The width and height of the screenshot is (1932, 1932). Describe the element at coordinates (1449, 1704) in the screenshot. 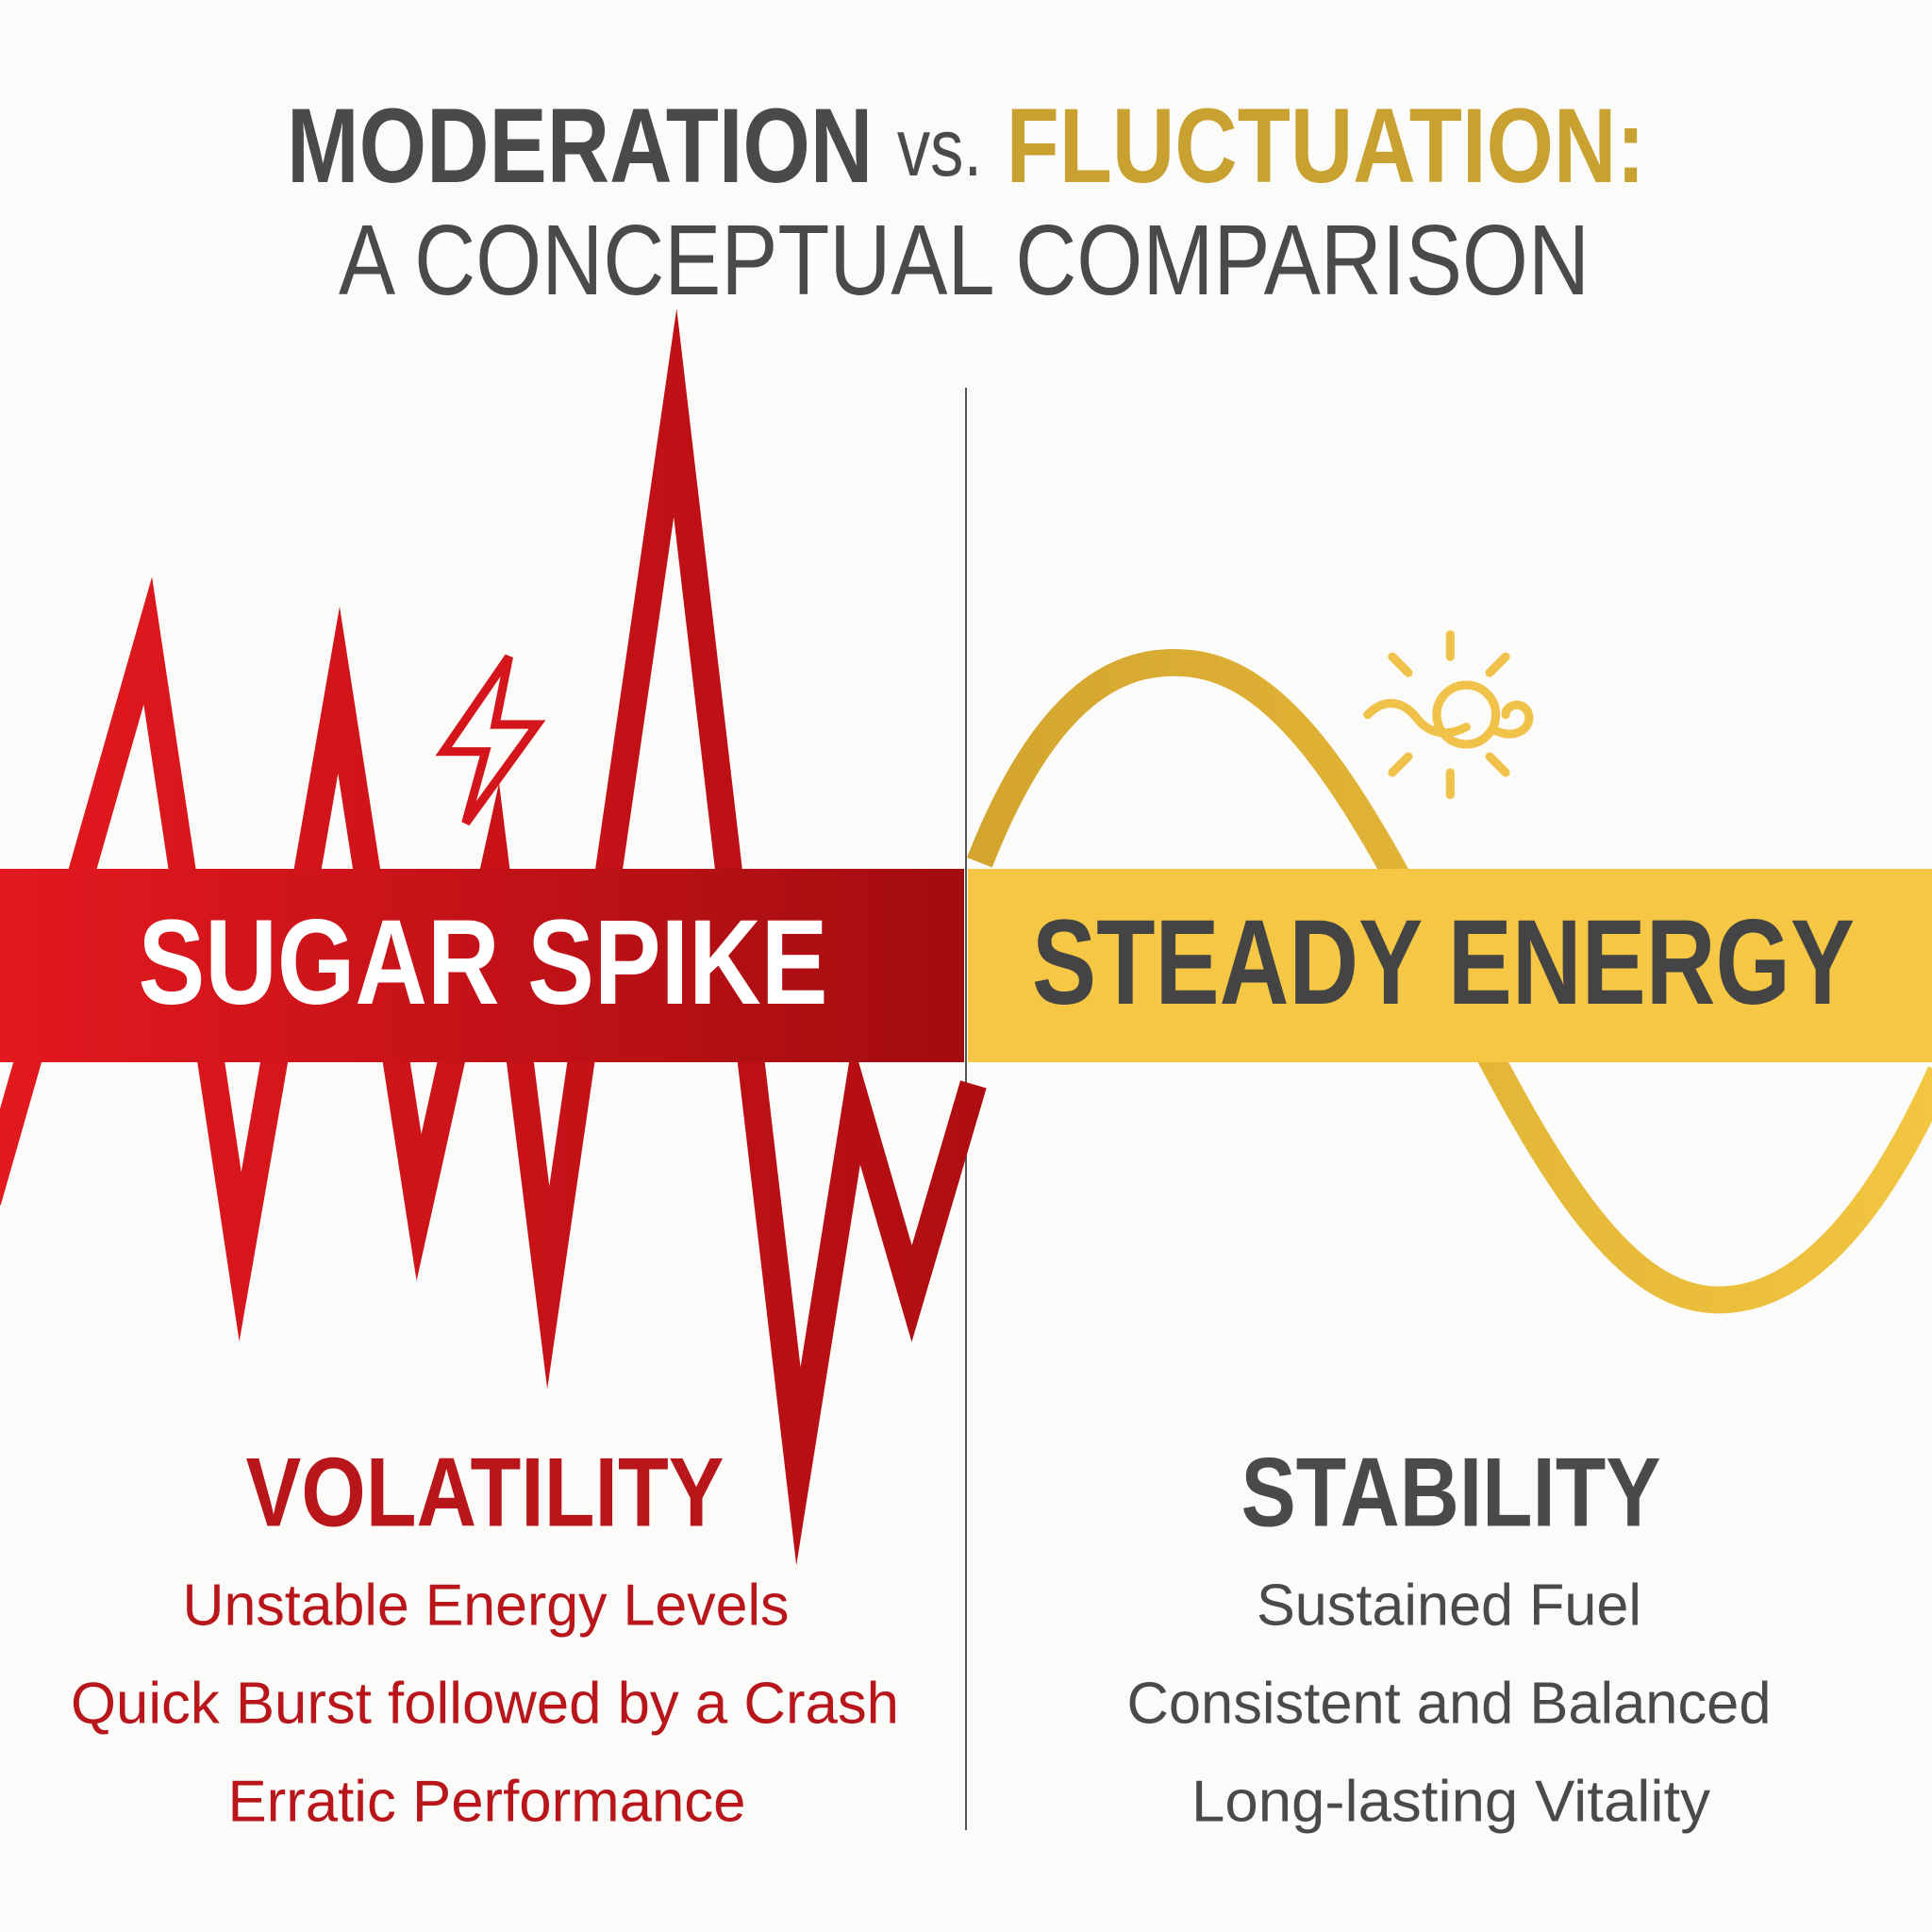

I see `panel-item: Consistent and Balanced` at that location.